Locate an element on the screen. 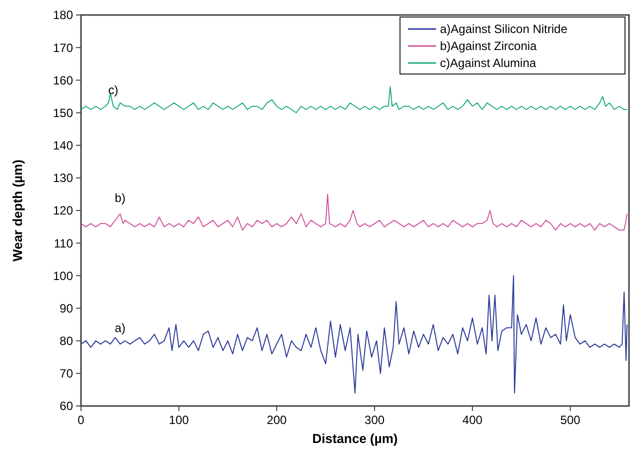  y-tick-label: 150 is located at coordinates (63, 113).